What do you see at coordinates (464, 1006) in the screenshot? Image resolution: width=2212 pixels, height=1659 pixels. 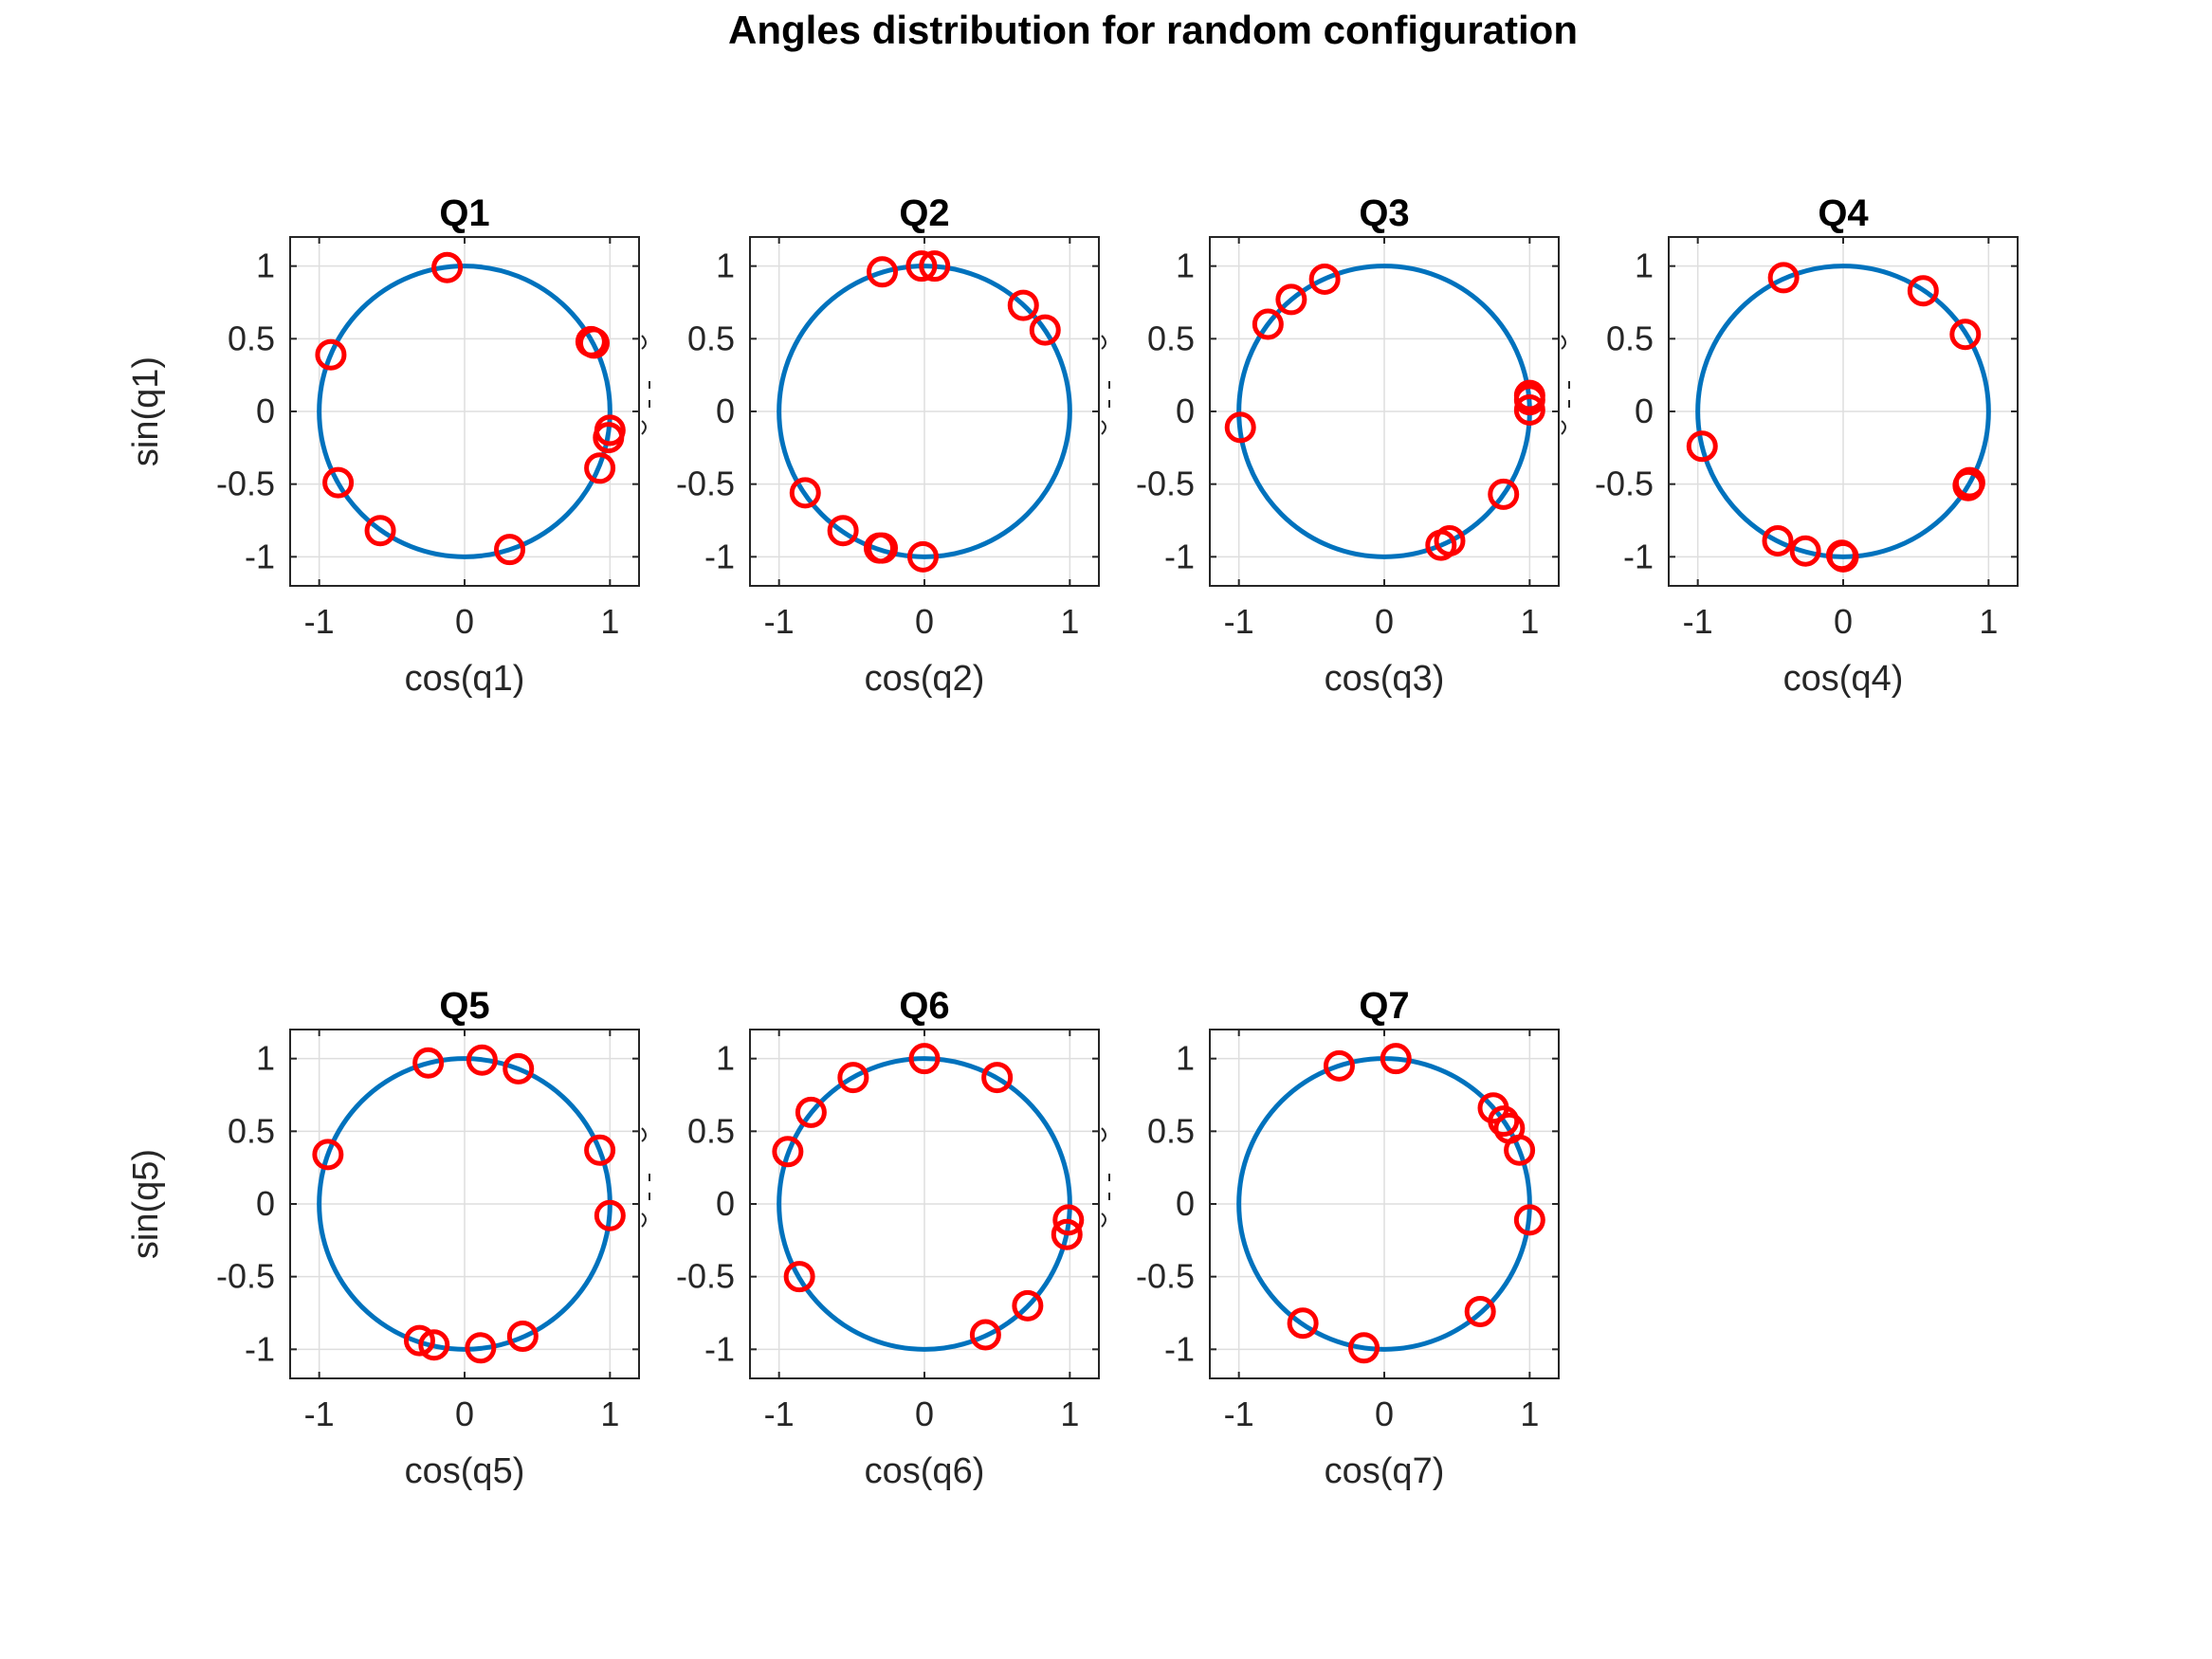 I see `panel-title: Q5` at bounding box center [464, 1006].